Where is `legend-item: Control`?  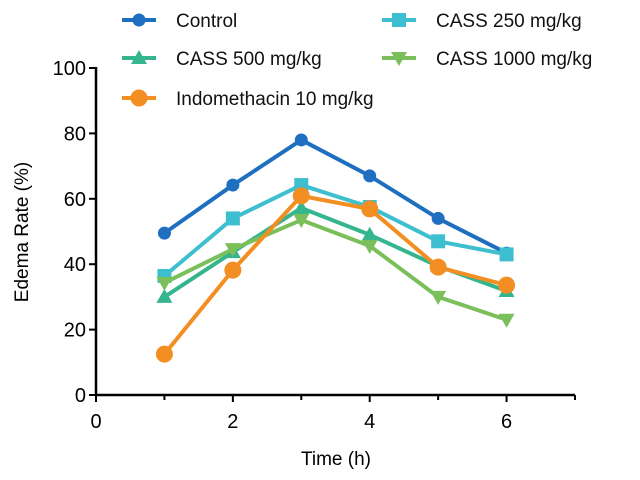
legend-item: Control is located at coordinates (179, 21).